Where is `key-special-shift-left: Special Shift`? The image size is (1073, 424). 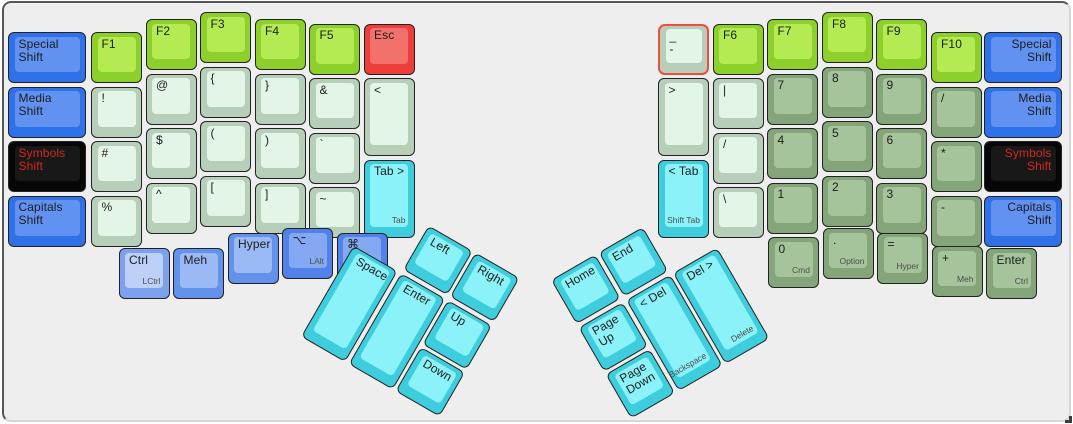
key-special-shift-left: Special Shift is located at coordinates (47, 57).